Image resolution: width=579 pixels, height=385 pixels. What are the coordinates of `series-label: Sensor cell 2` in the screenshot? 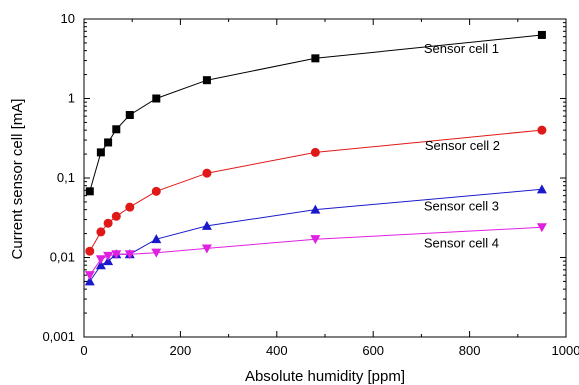 It's located at (462, 145).